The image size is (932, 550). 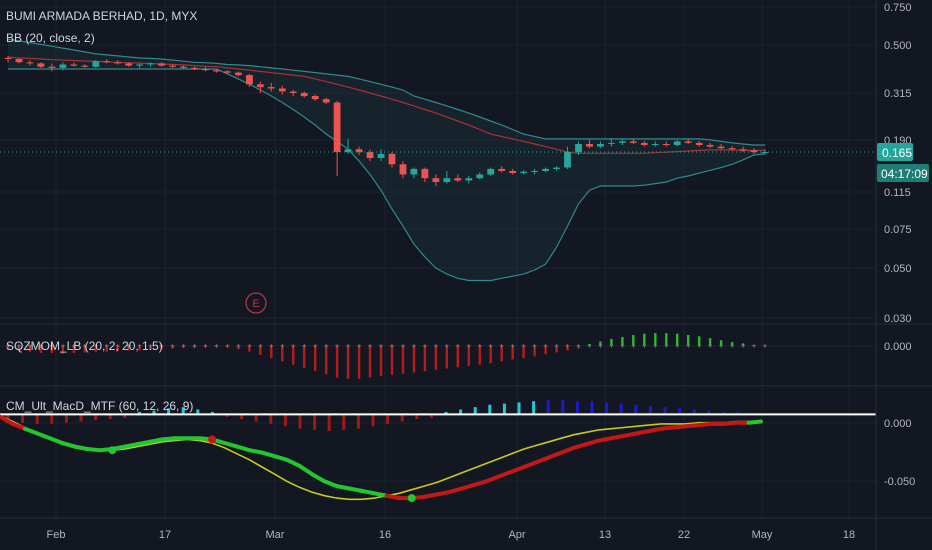 What do you see at coordinates (451, 535) in the screenshot?
I see `time-axis: Feb 17 Mar 16 Apr 13 22 May 18` at bounding box center [451, 535].